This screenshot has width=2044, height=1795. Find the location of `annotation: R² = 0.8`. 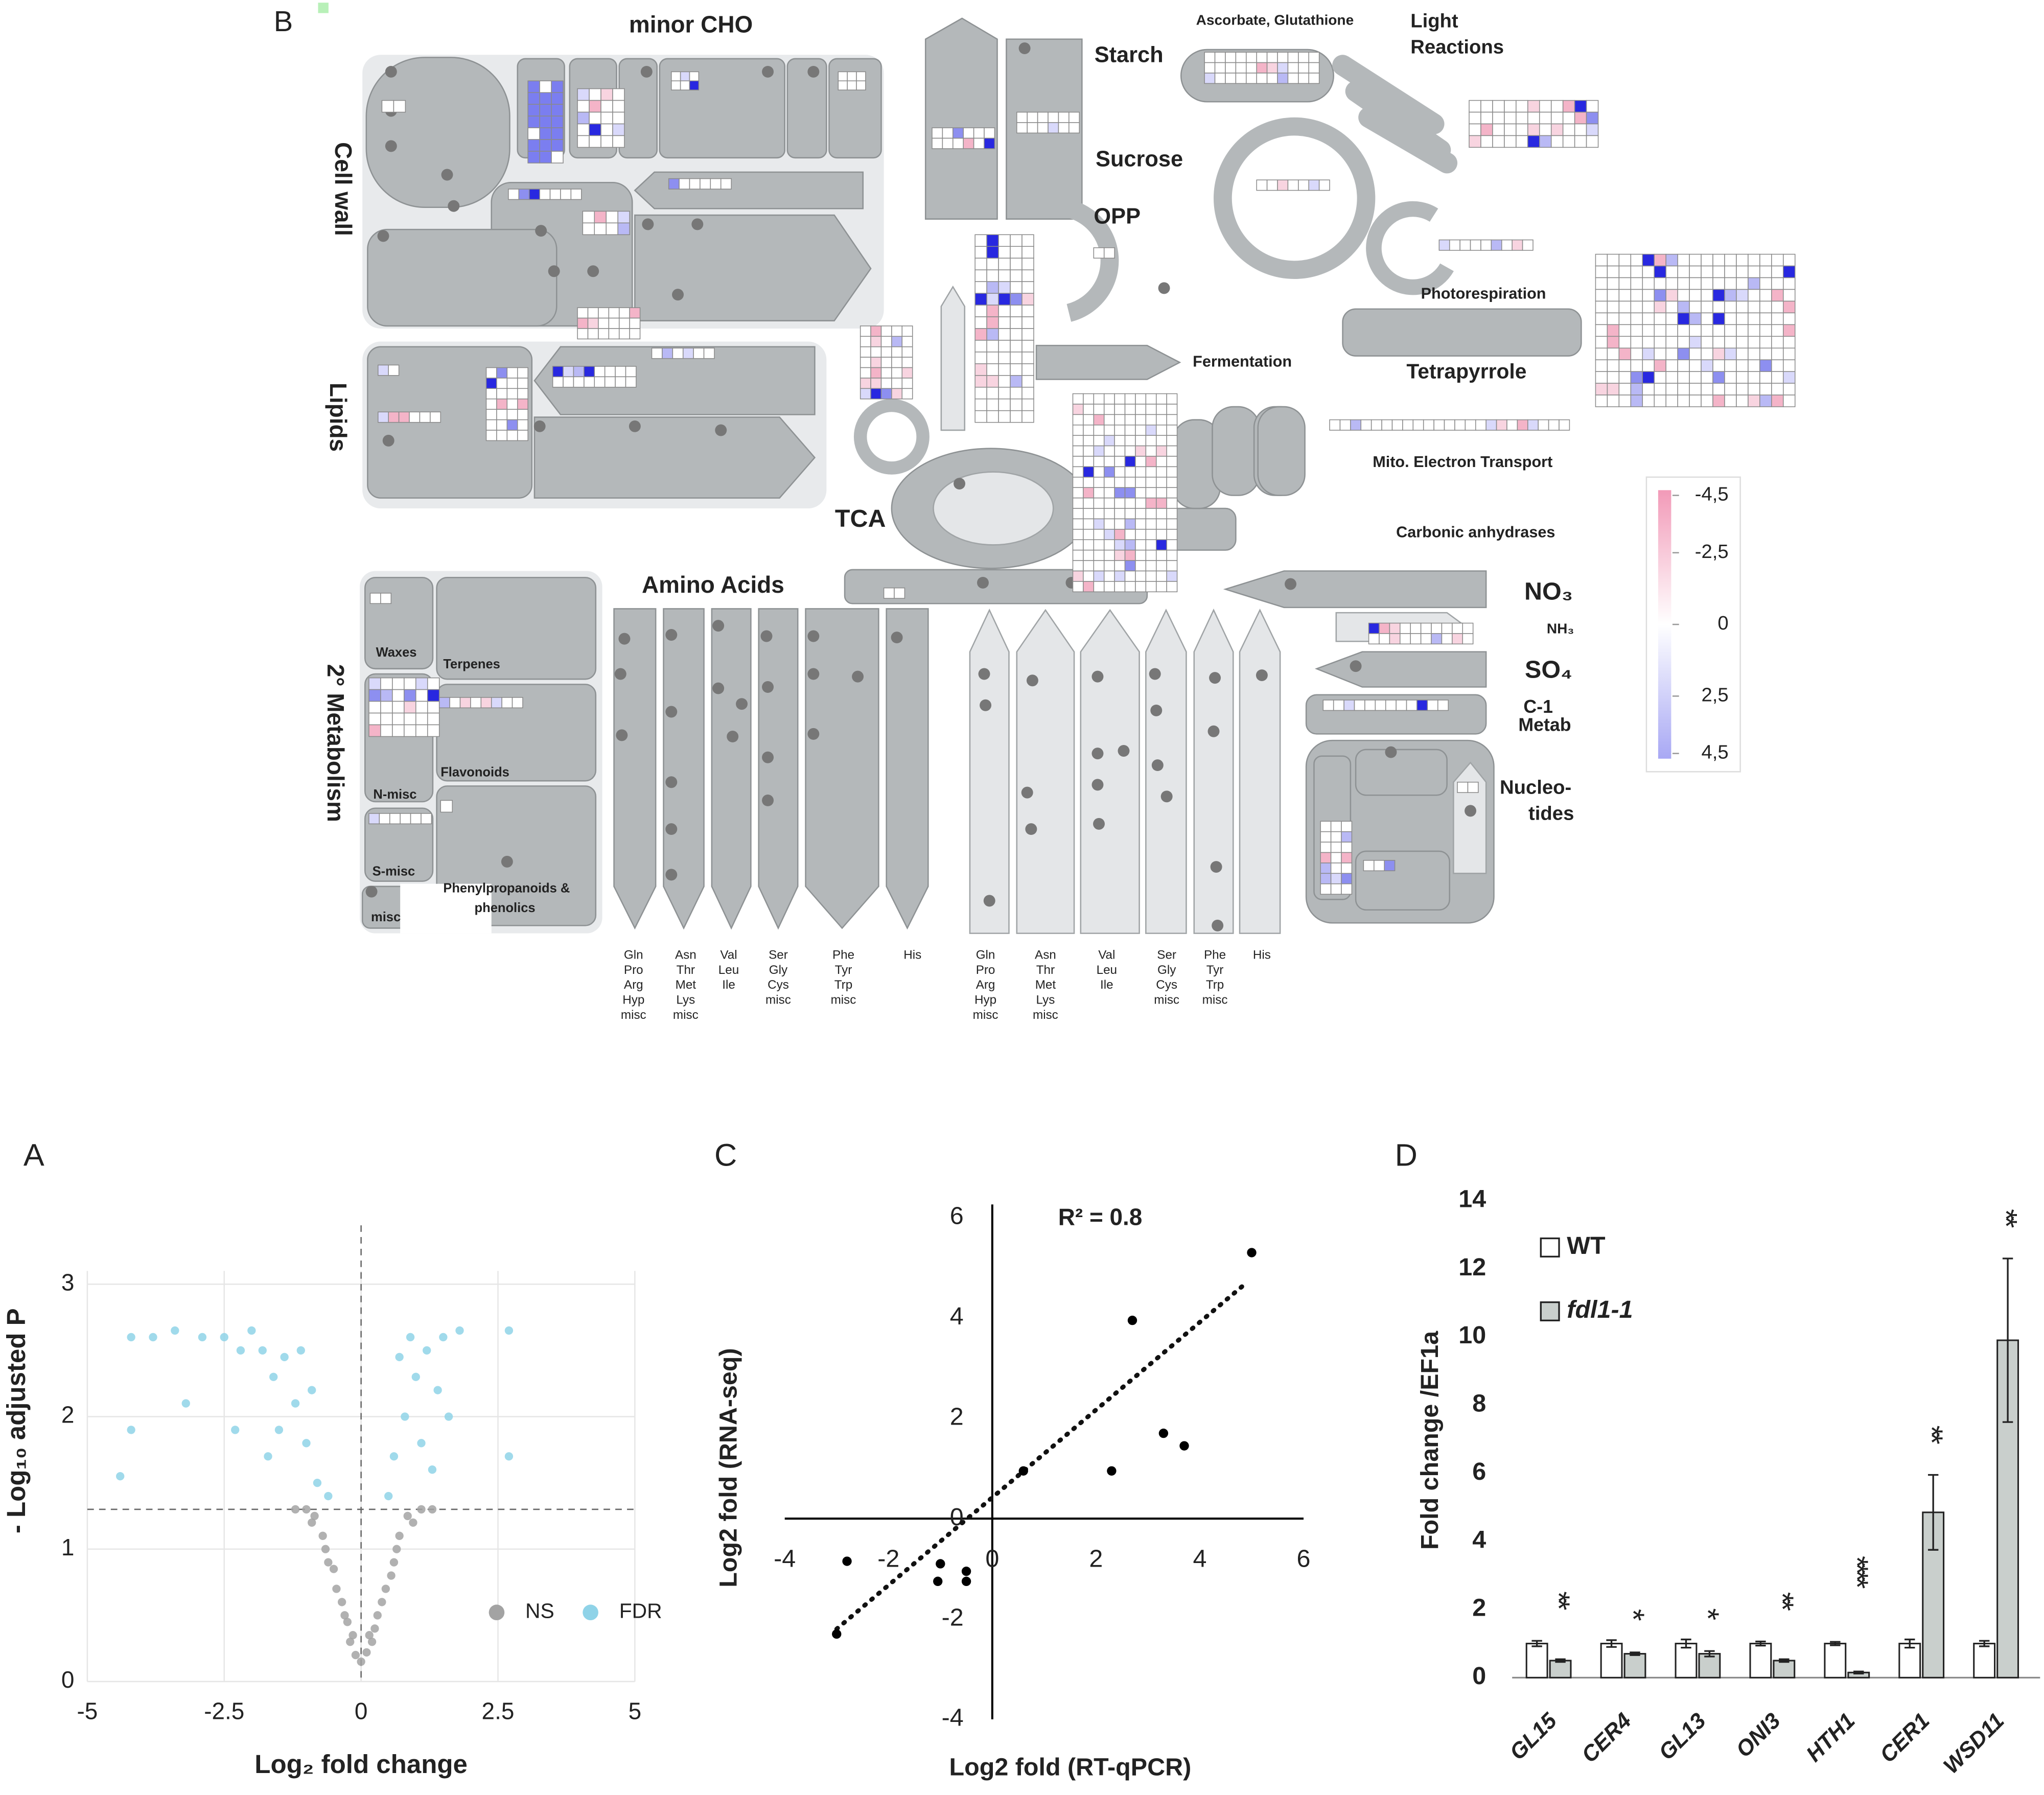

annotation: R² = 0.8 is located at coordinates (1100, 1217).